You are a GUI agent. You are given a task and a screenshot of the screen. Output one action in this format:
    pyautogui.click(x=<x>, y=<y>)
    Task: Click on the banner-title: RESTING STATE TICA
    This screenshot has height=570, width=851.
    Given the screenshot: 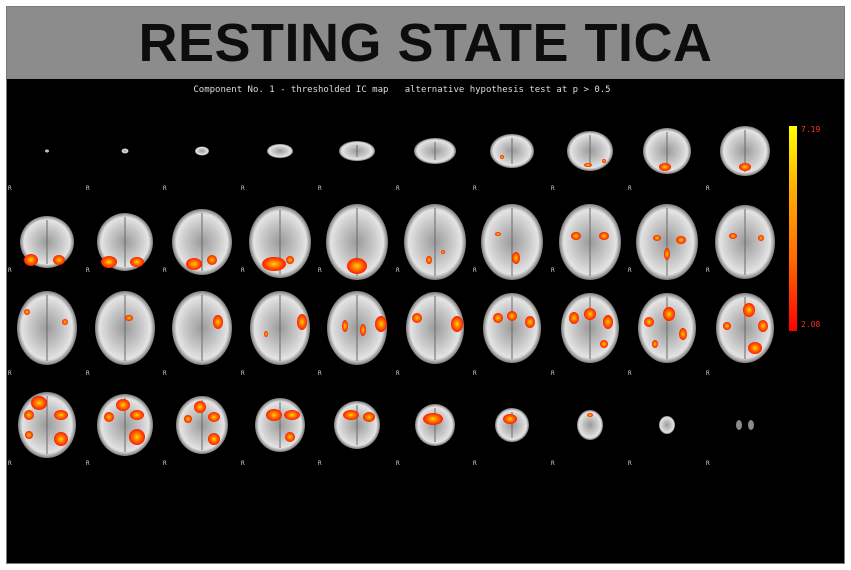 What is the action you would take?
    pyautogui.click(x=425, y=43)
    